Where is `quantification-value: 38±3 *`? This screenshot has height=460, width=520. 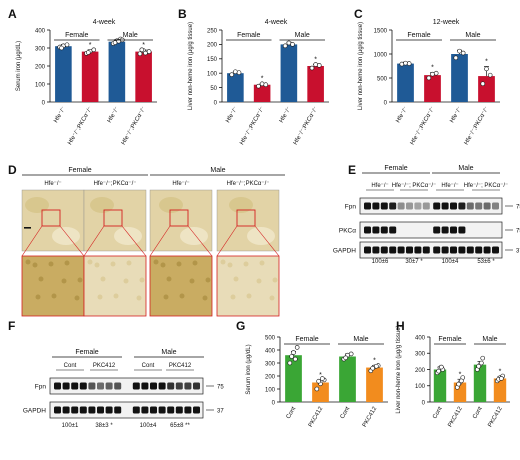 quantification-value: 38±3 * is located at coordinates (104, 426).